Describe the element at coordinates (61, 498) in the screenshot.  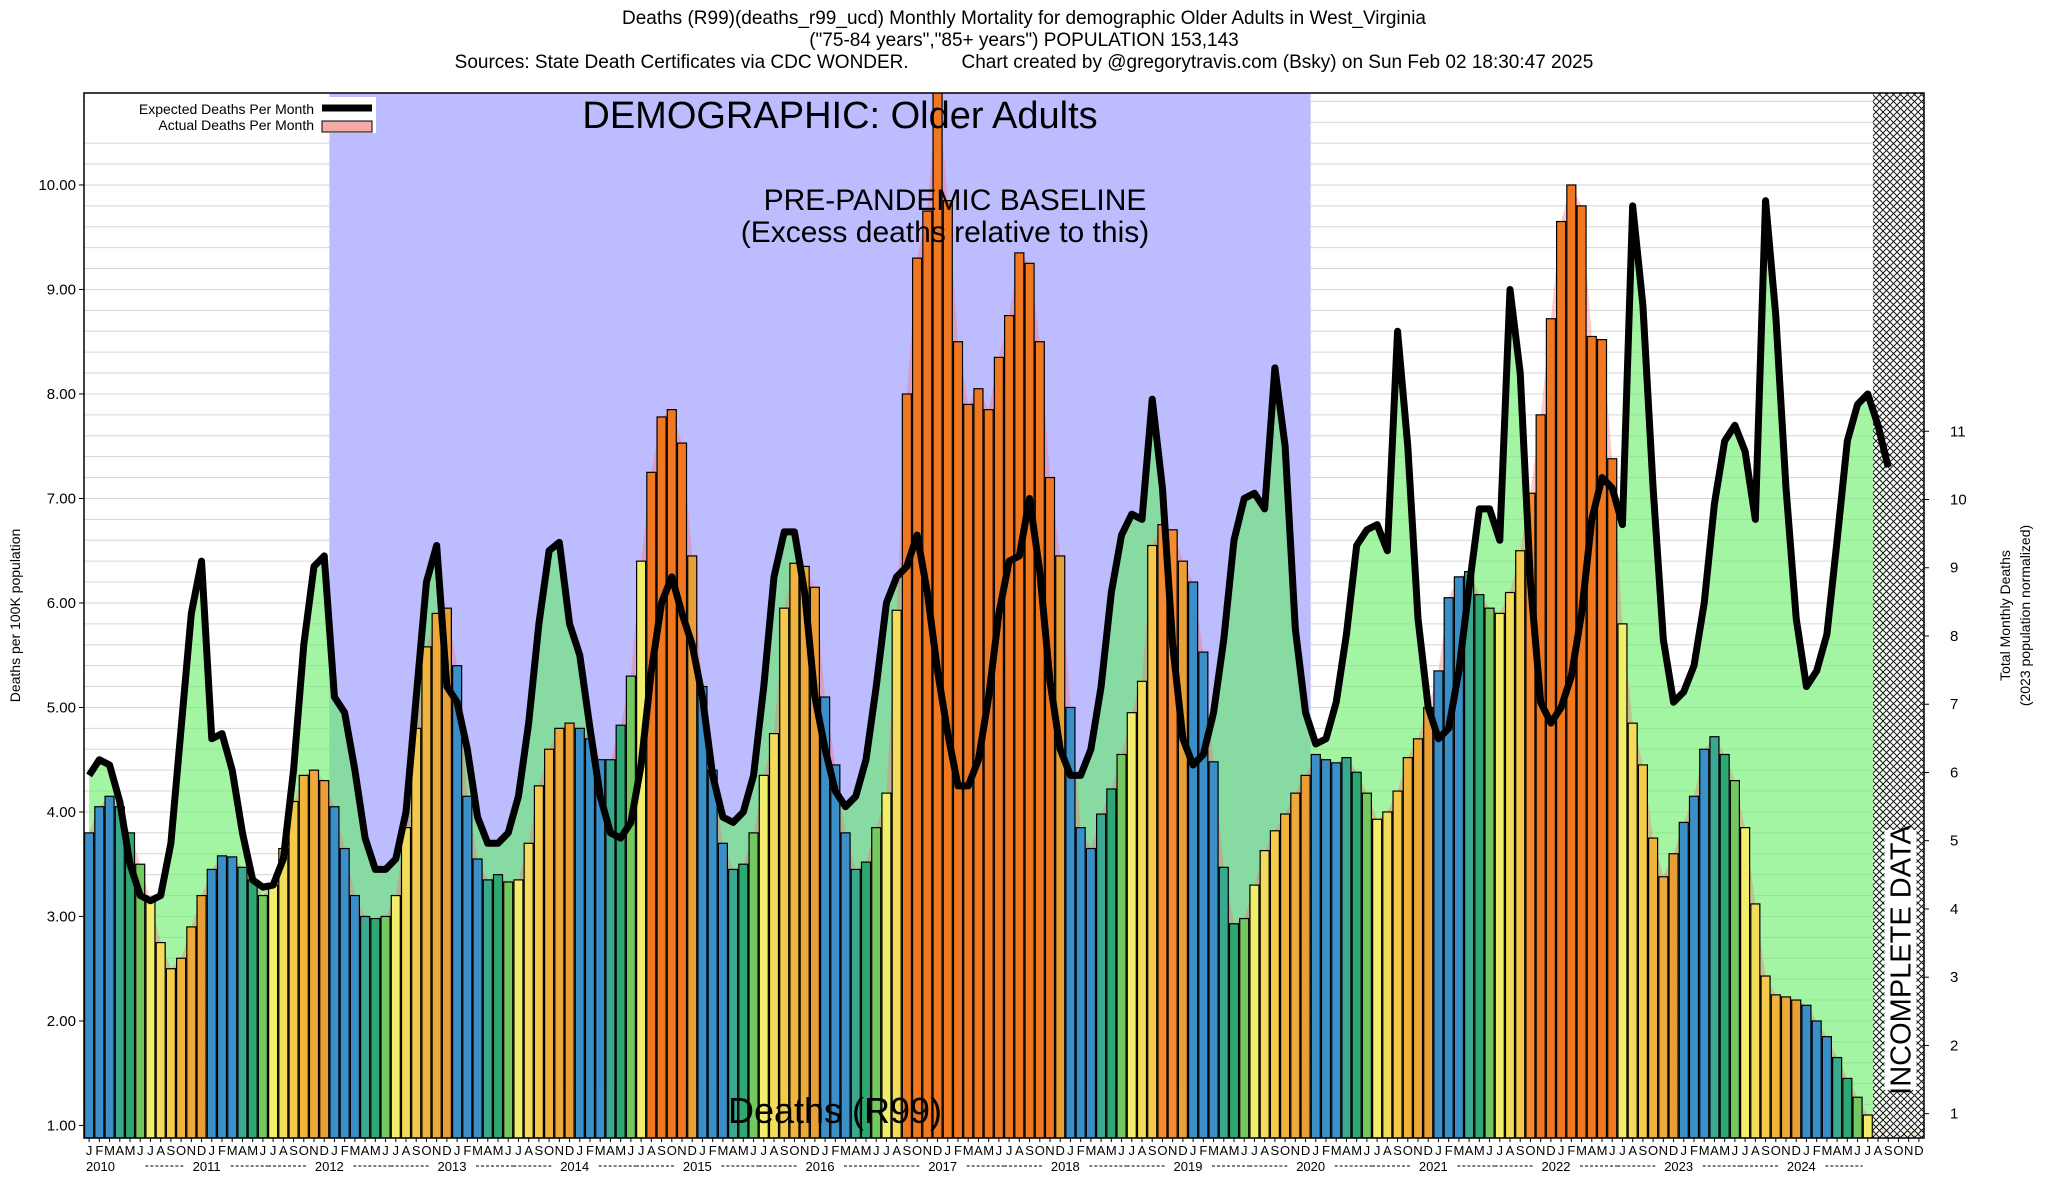
I see `y-tick-label: 7.00` at that location.